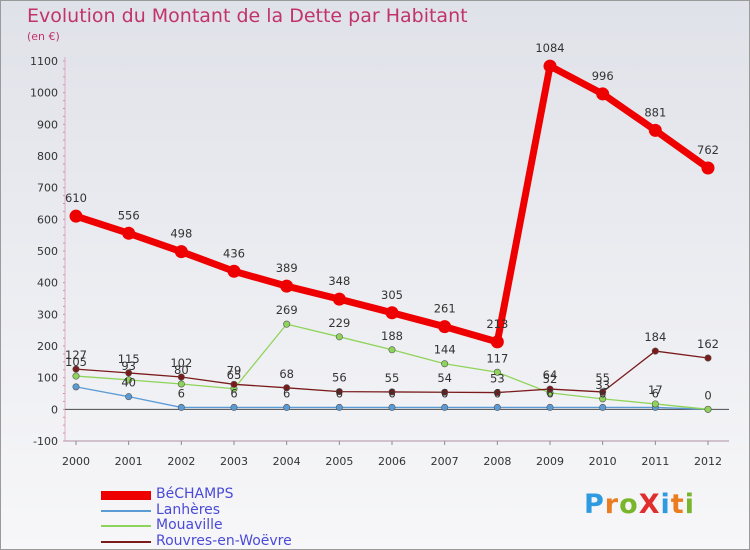 Image resolution: width=750 pixels, height=550 pixels. I want to click on x-tick-label: 2008, so click(497, 461).